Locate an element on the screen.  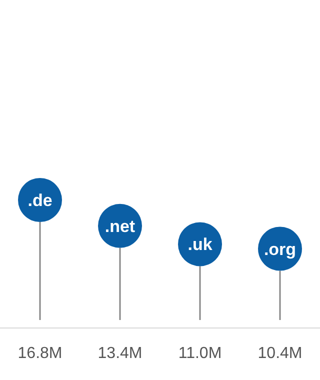
x-tick-label: .uk is located at coordinates (200, 244).